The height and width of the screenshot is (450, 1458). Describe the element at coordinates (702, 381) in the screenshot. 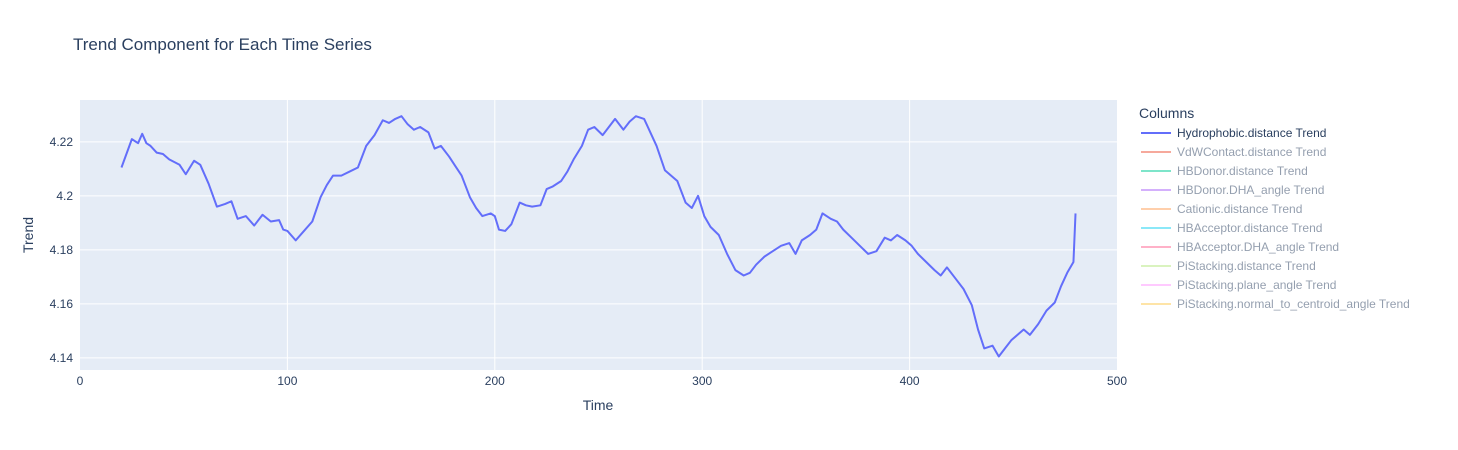

I see `x-tick-label: 300` at that location.